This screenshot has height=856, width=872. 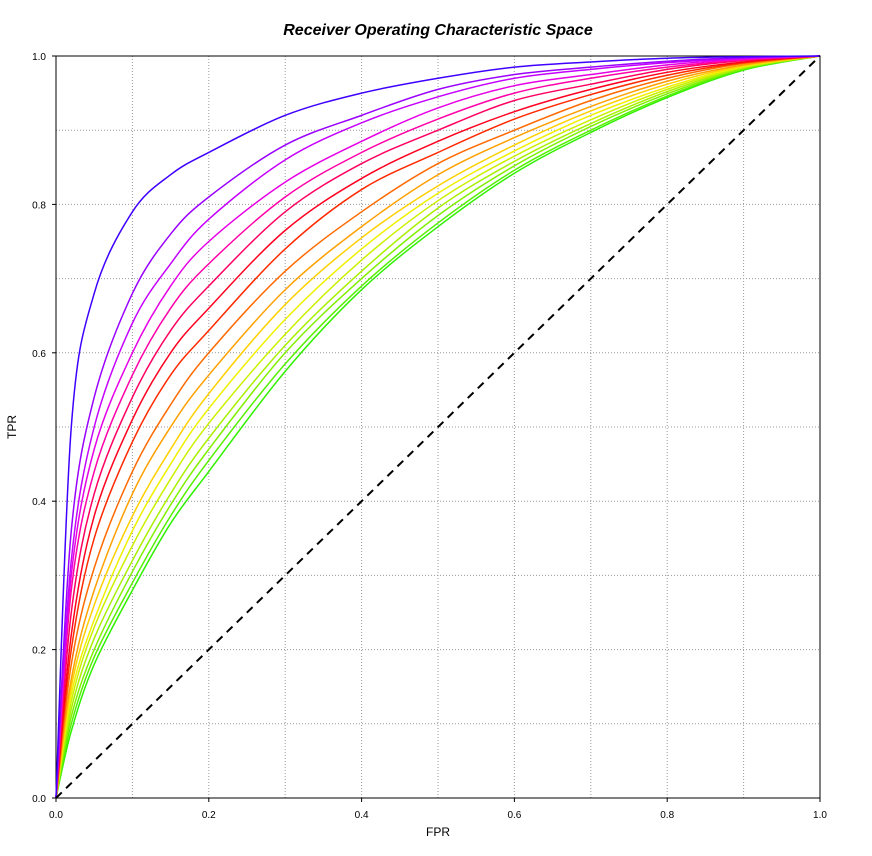 What do you see at coordinates (39, 799) in the screenshot?
I see `y-tick-label: 0.0` at bounding box center [39, 799].